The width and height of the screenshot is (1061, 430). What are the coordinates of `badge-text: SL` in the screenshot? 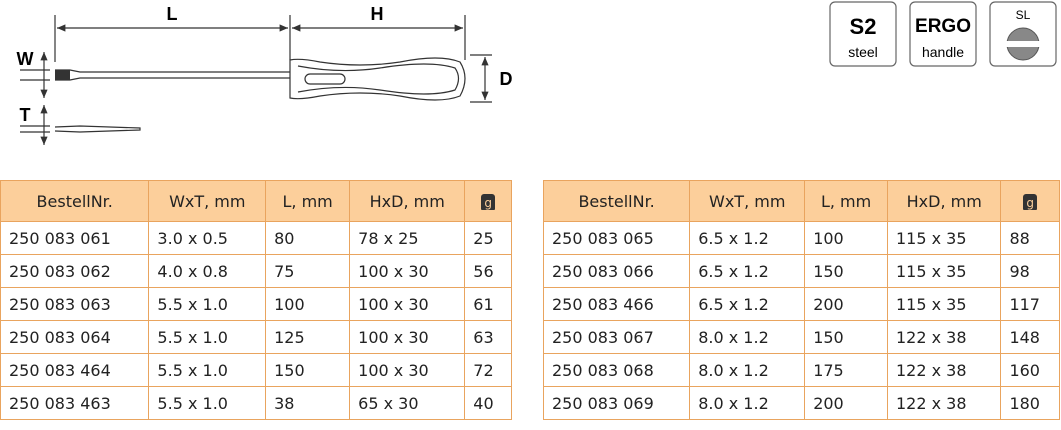 It's located at (1023, 15).